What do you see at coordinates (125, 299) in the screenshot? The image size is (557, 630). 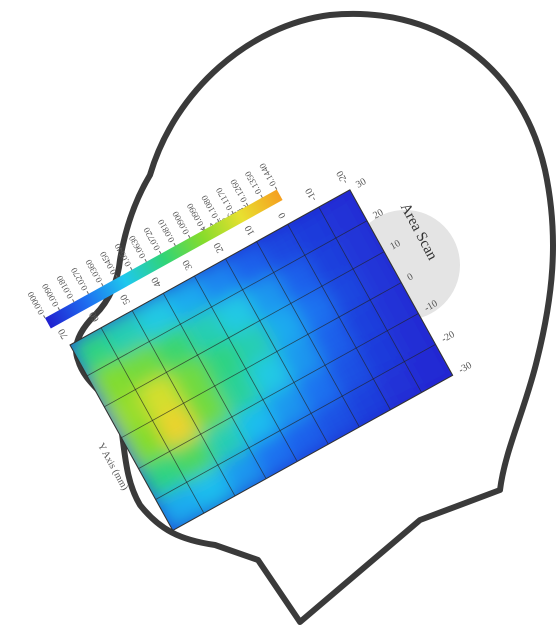 I see `x-tick-label: 50` at bounding box center [125, 299].